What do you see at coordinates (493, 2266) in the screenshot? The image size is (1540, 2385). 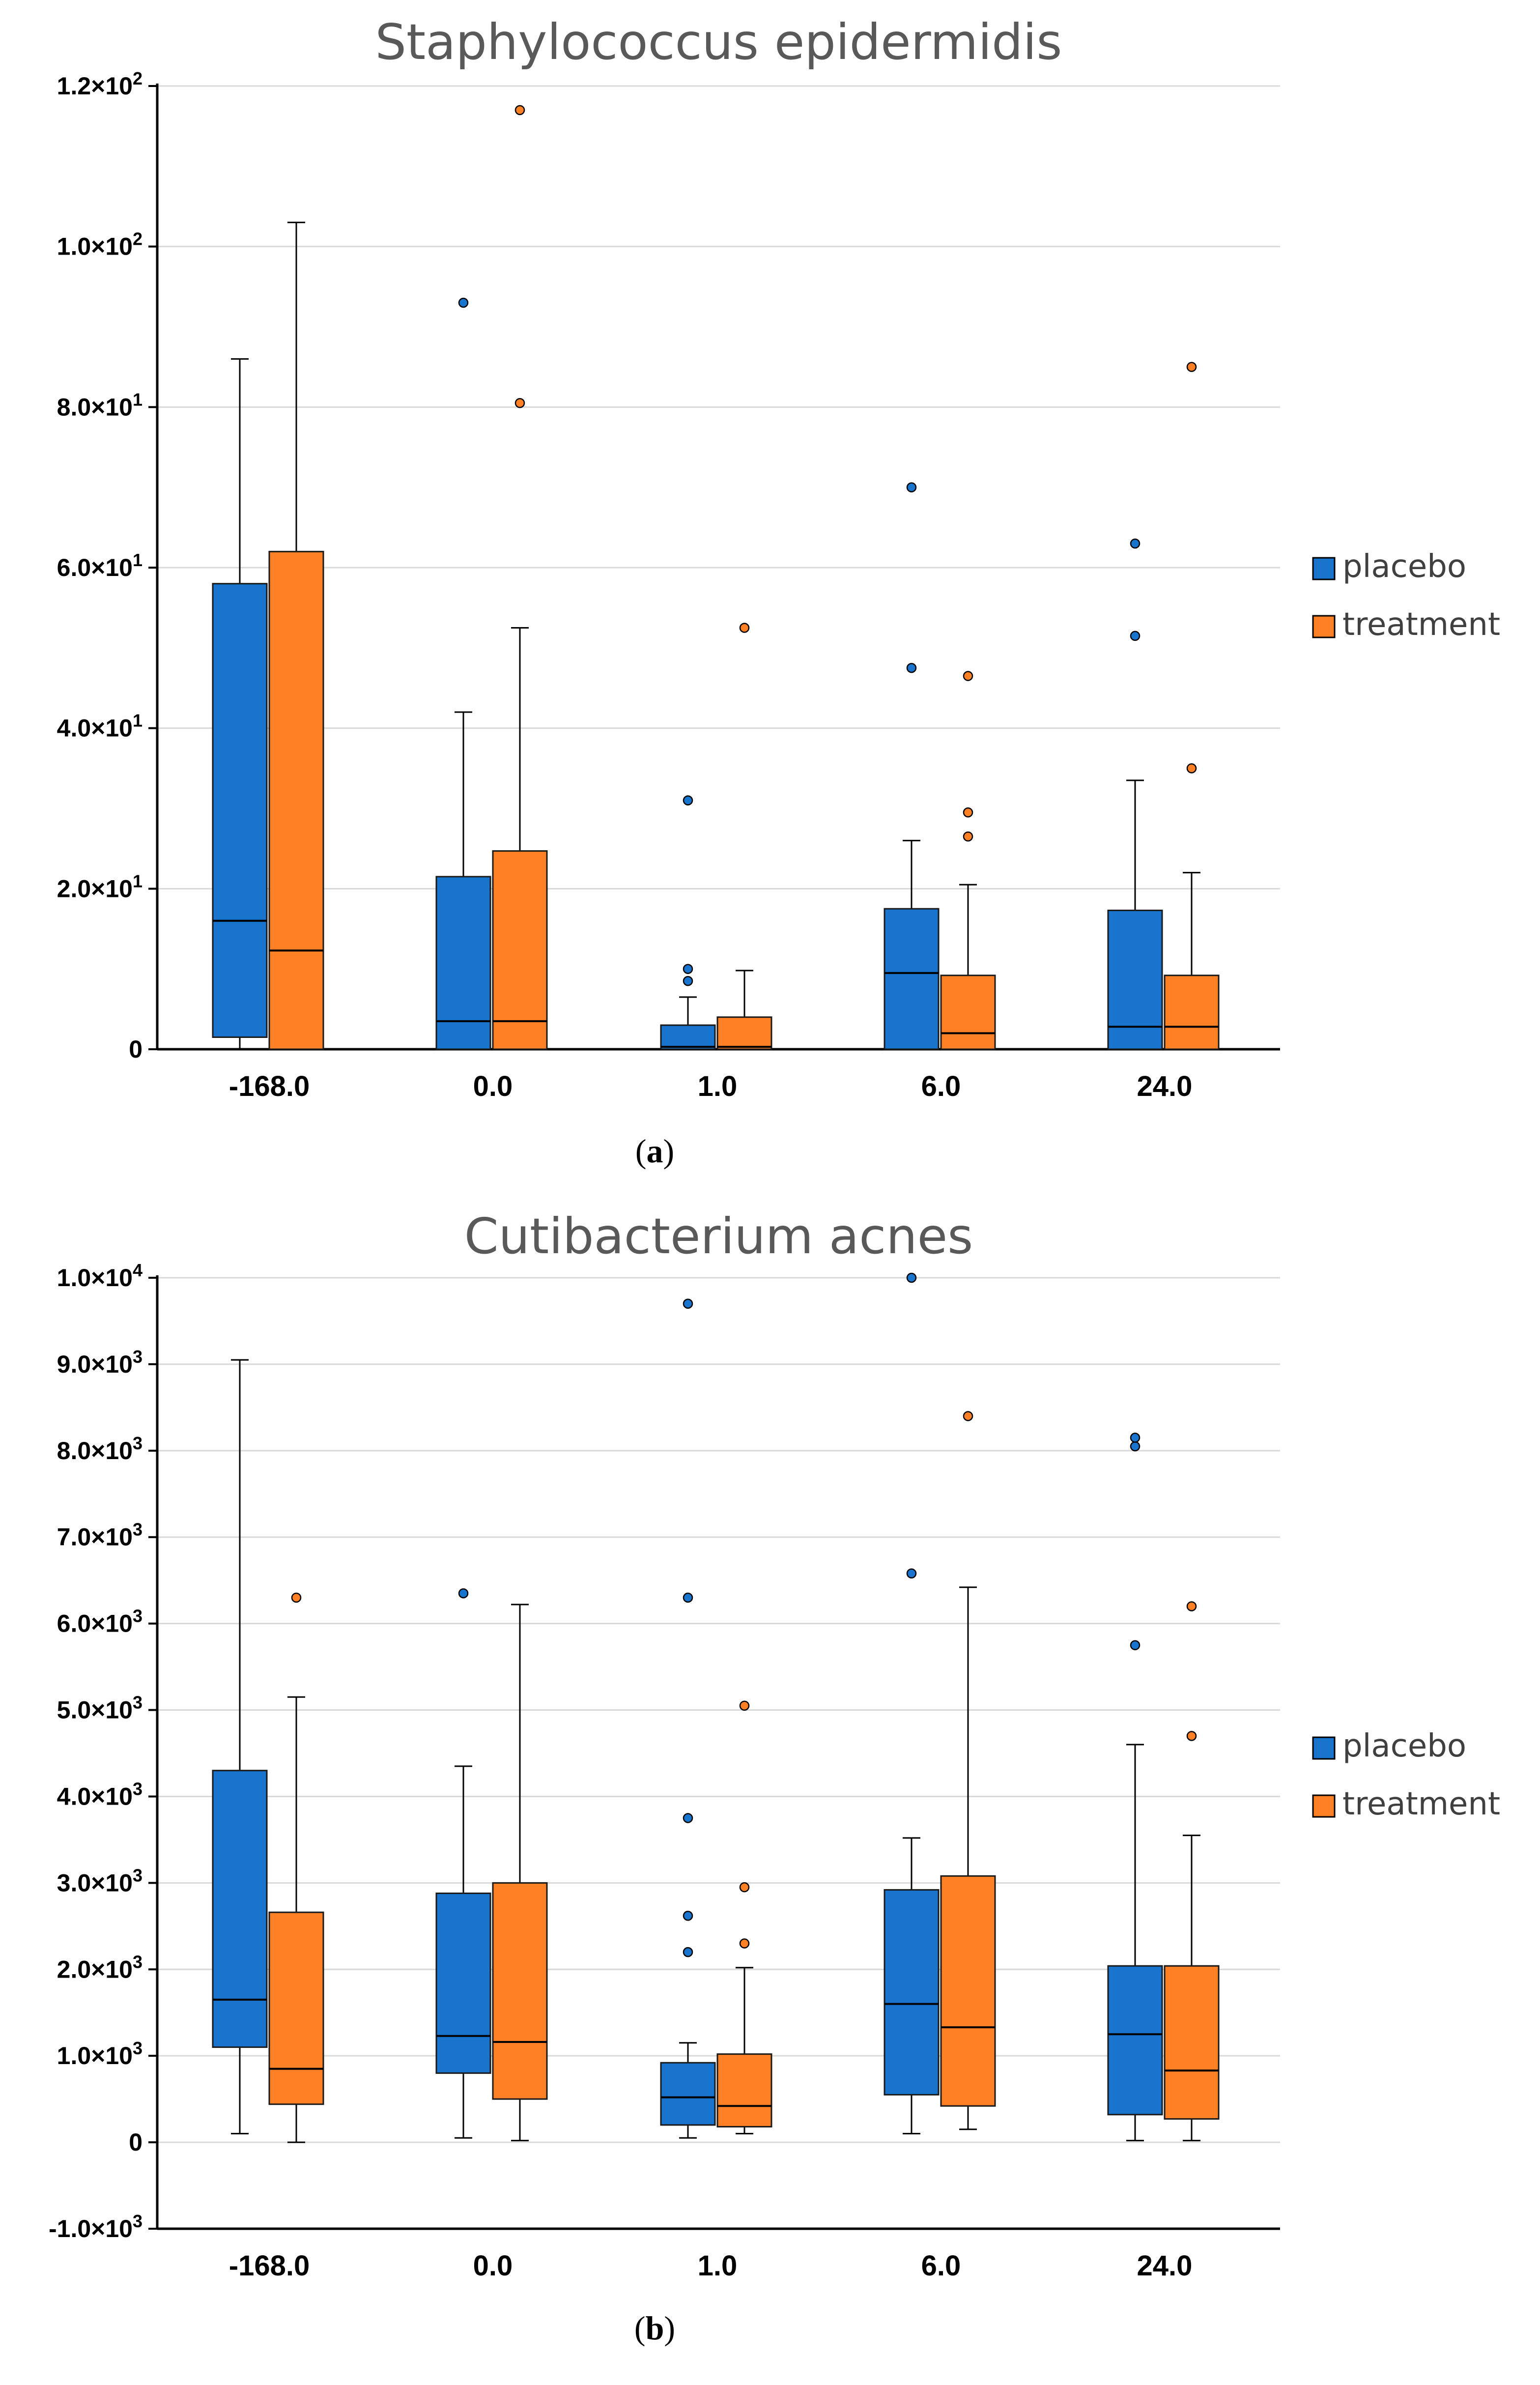 I see `x-tick-label: 0.0` at bounding box center [493, 2266].